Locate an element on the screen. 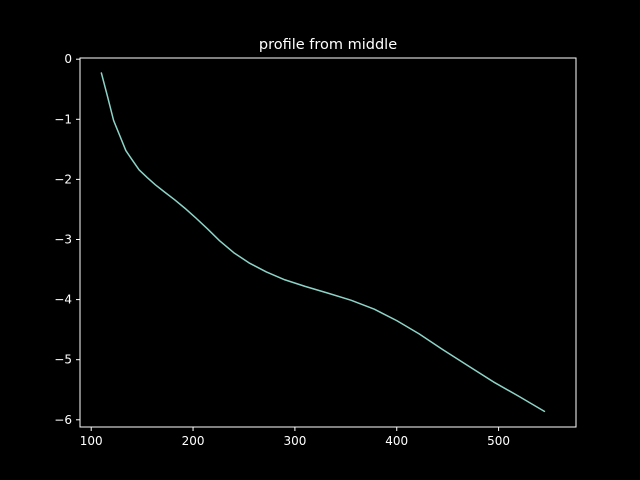 Image resolution: width=640 pixels, height=480 pixels. y-axis: 0 −1 −2 −3 −4 −5 −6 is located at coordinates (67, 239).